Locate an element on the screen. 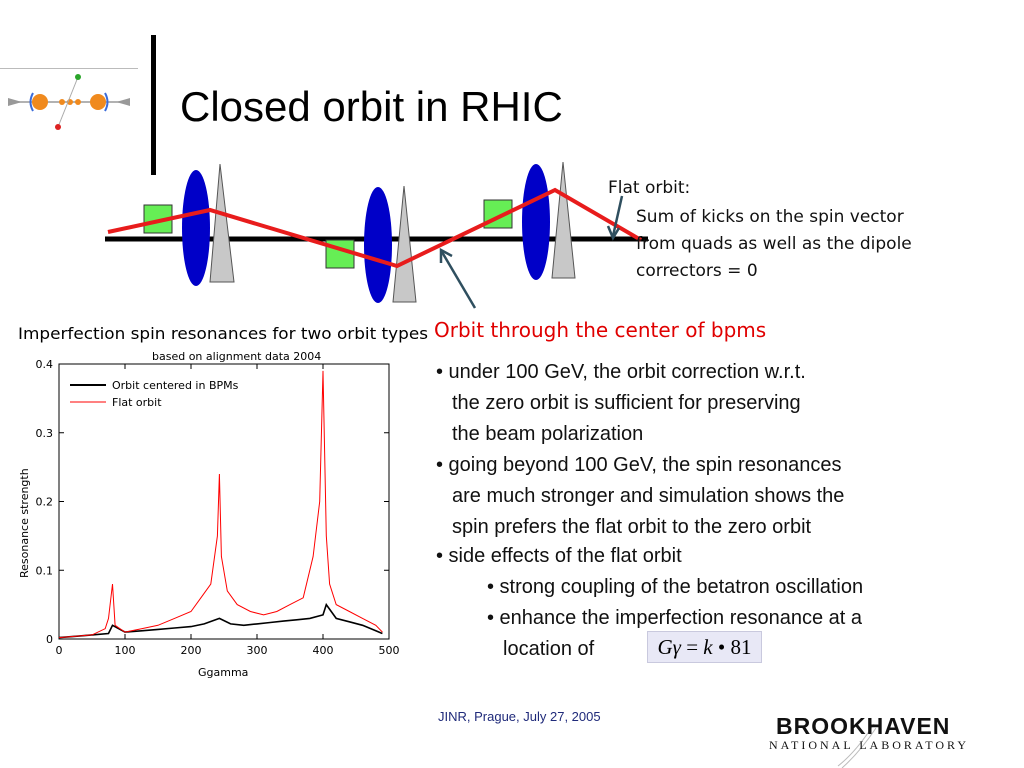 Image resolution: width=1024 pixels, height=768 pixels. x-tick-label: 300 is located at coordinates (257, 650).